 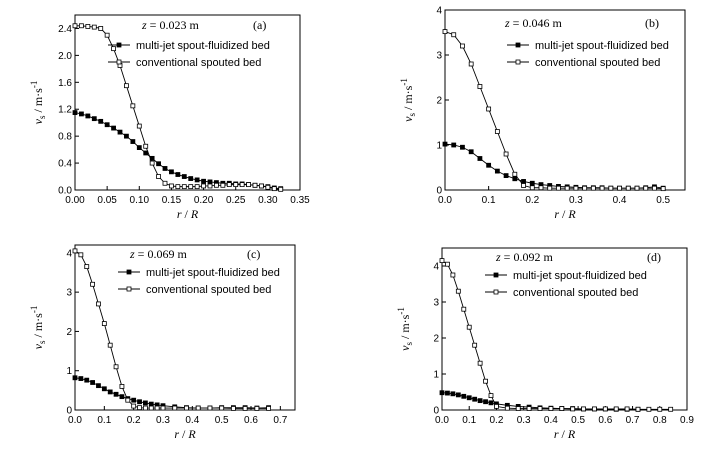 What do you see at coordinates (633, 420) in the screenshot?
I see `x-tick-label: 0.7` at bounding box center [633, 420].